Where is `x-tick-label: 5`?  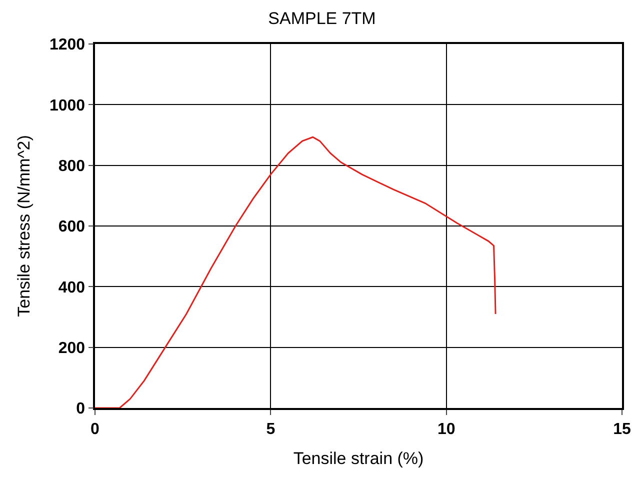 x-tick-label: 5 is located at coordinates (271, 429).